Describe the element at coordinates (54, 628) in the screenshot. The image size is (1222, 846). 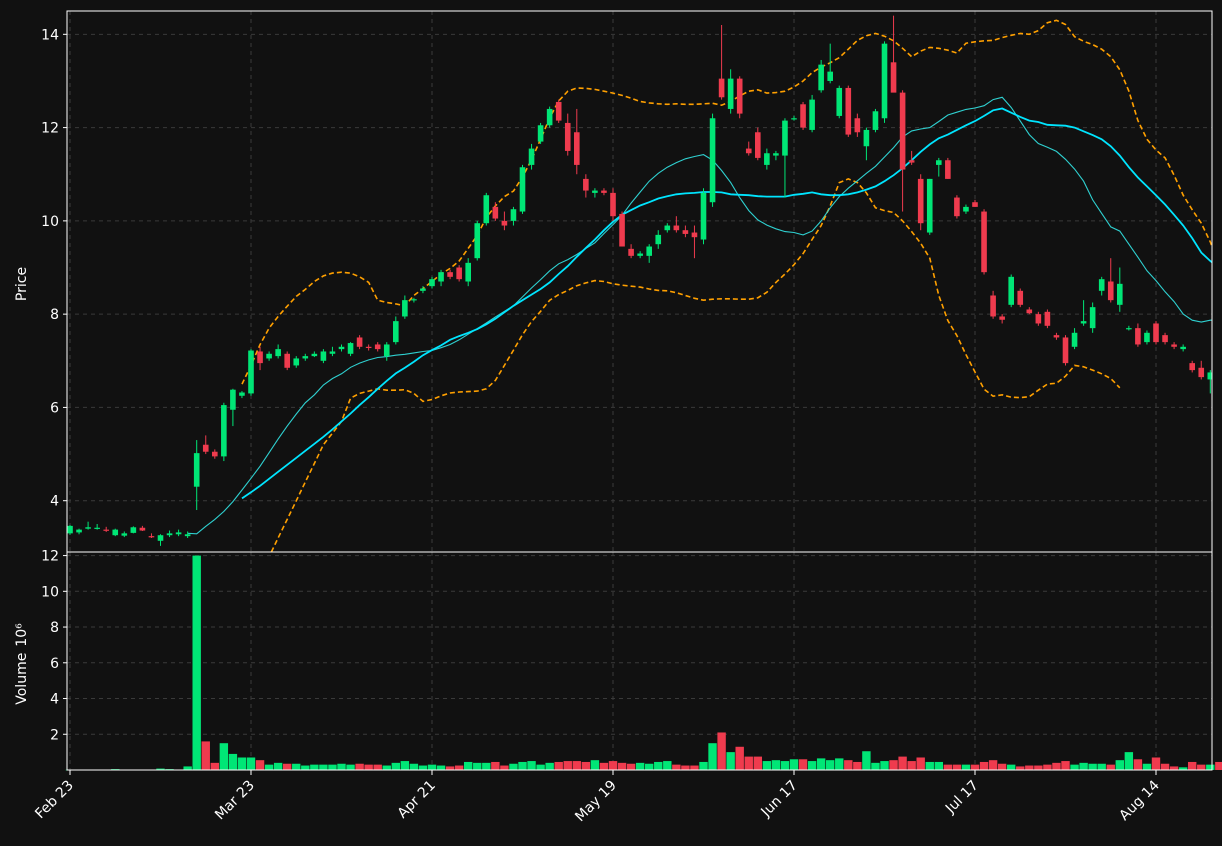
I see `volume-tick-label: 8` at that location.